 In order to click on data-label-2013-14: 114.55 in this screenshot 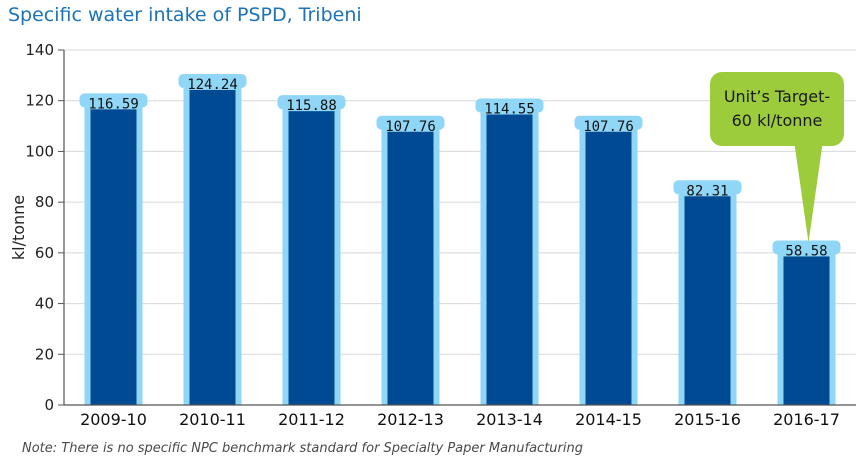, I will do `click(509, 110)`.